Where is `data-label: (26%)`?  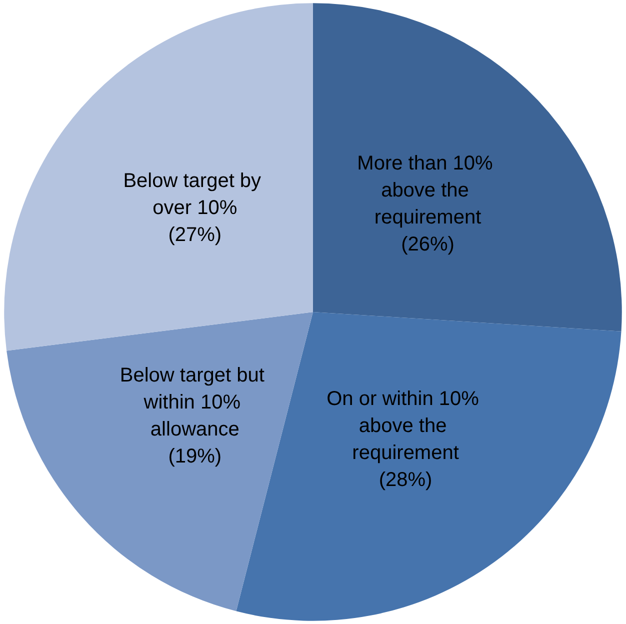 data-label: (26%) is located at coordinates (427, 245).